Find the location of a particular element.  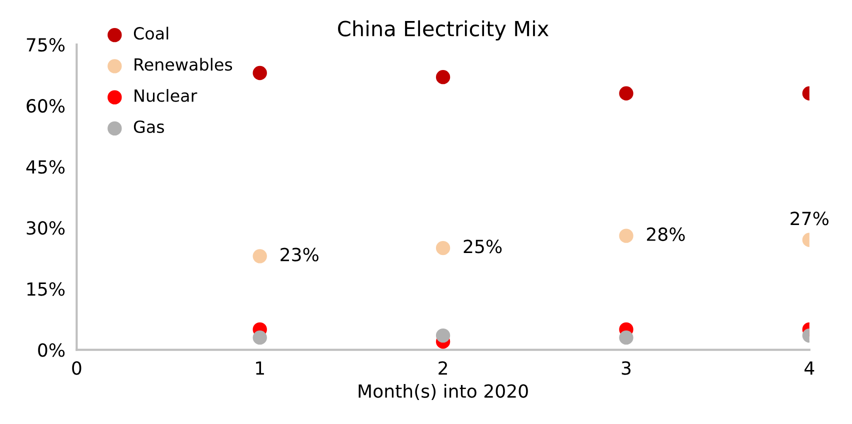

x-tick-label: 1 is located at coordinates (260, 368).